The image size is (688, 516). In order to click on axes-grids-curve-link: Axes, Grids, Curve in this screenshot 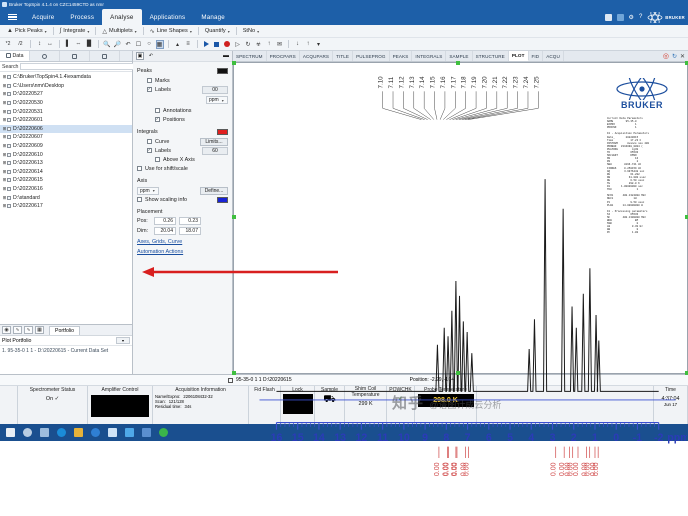, I will do `click(160, 242)`.